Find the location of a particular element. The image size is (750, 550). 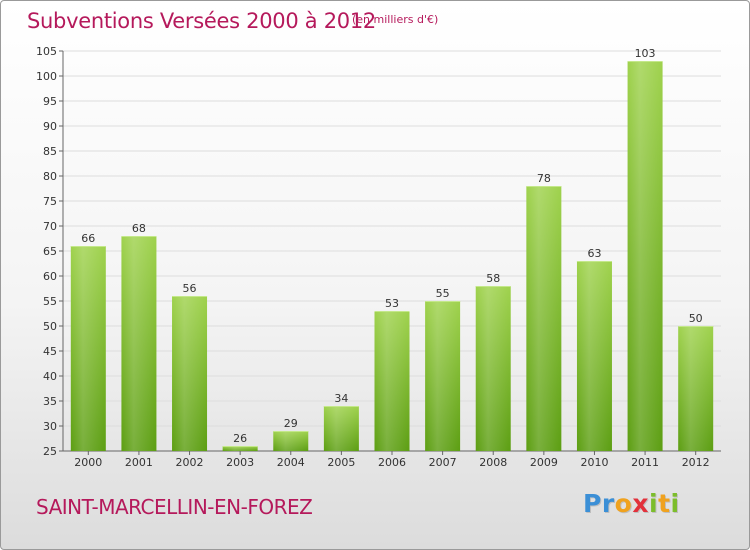

y-tick-label: 60 is located at coordinates (50, 276).